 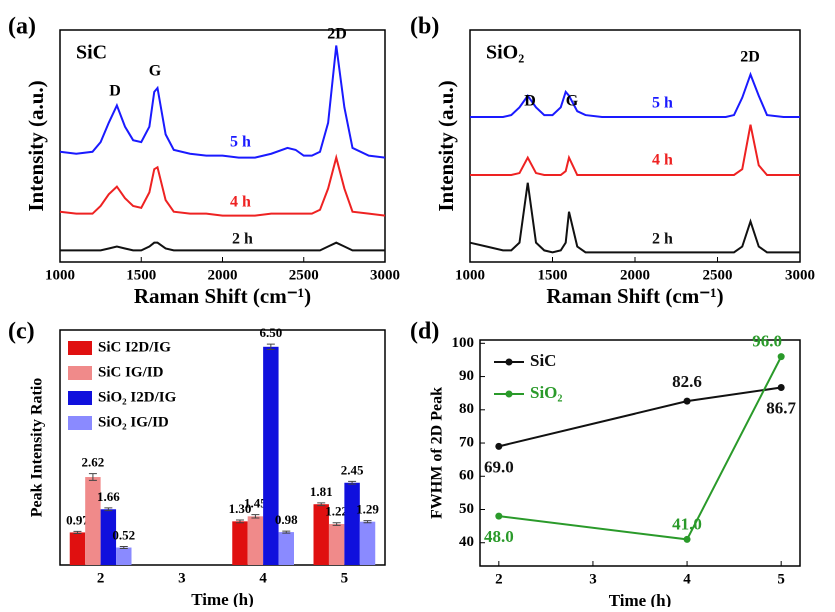 I want to click on inset-label: SiO₂, so click(x=505, y=53).